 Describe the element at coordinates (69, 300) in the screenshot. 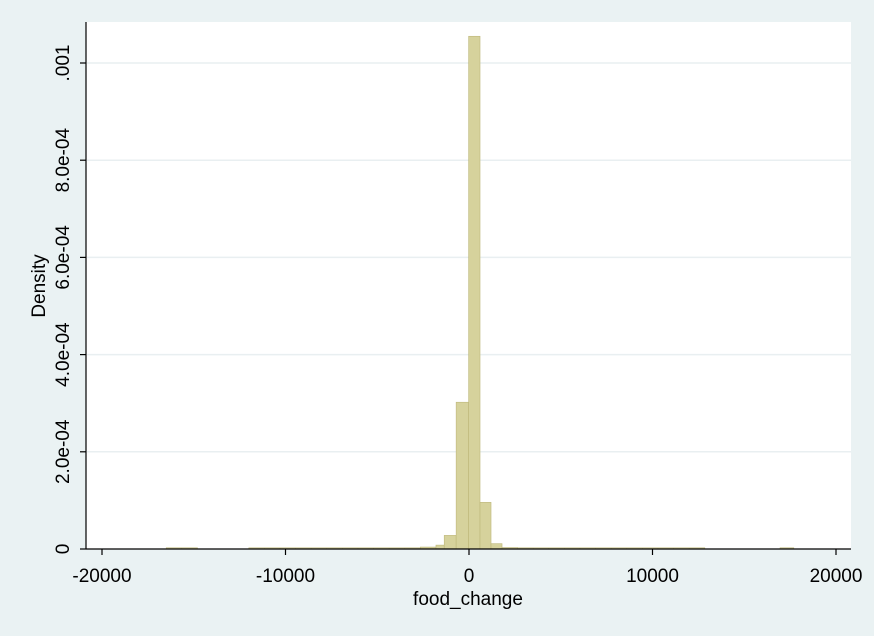

I see `y-axis-ticks: 0 2.0e-04 4.0e-04 6.0e-04 8.0e-04 .001` at that location.